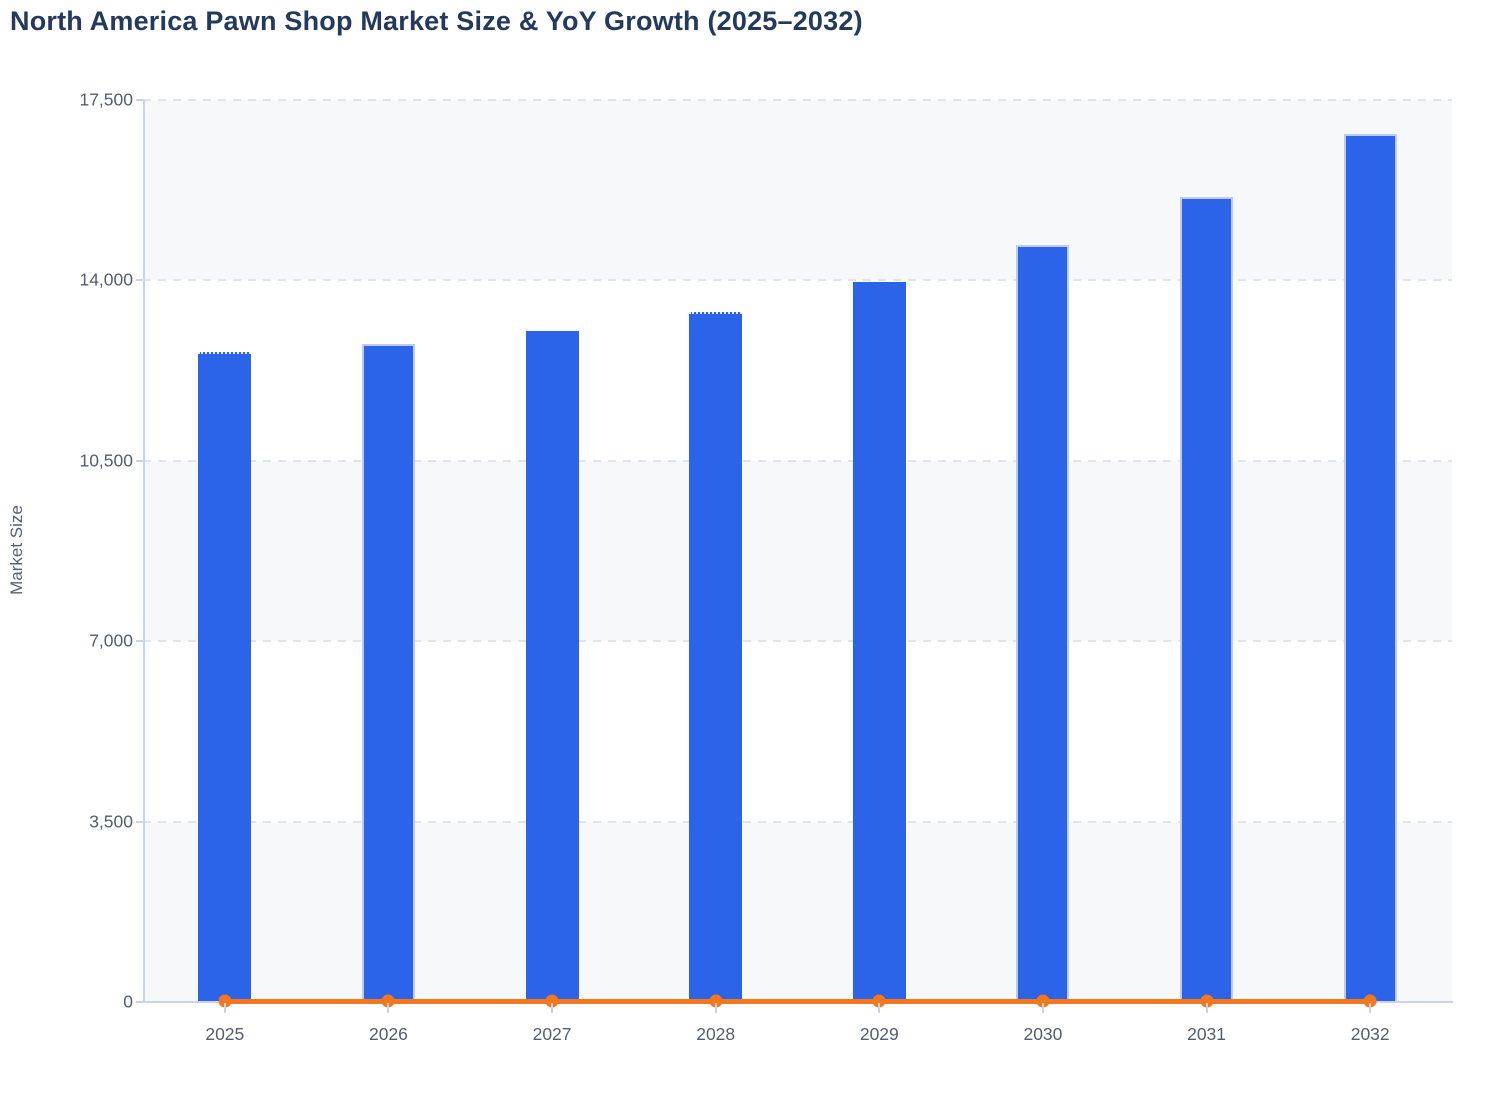 This screenshot has width=1508, height=1120. I want to click on x-tick-label-2030: 2030, so click(1043, 1034).